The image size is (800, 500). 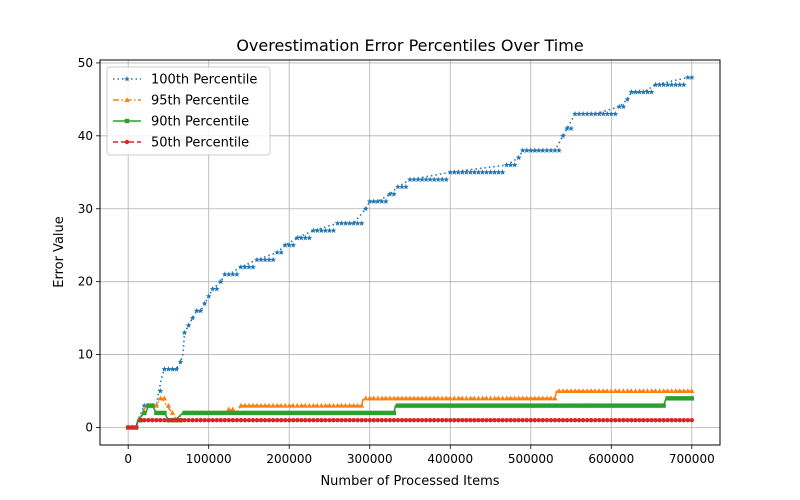 What do you see at coordinates (89, 245) in the screenshot?
I see `y-axis-ticks: 0 10 20 30 40 50` at bounding box center [89, 245].